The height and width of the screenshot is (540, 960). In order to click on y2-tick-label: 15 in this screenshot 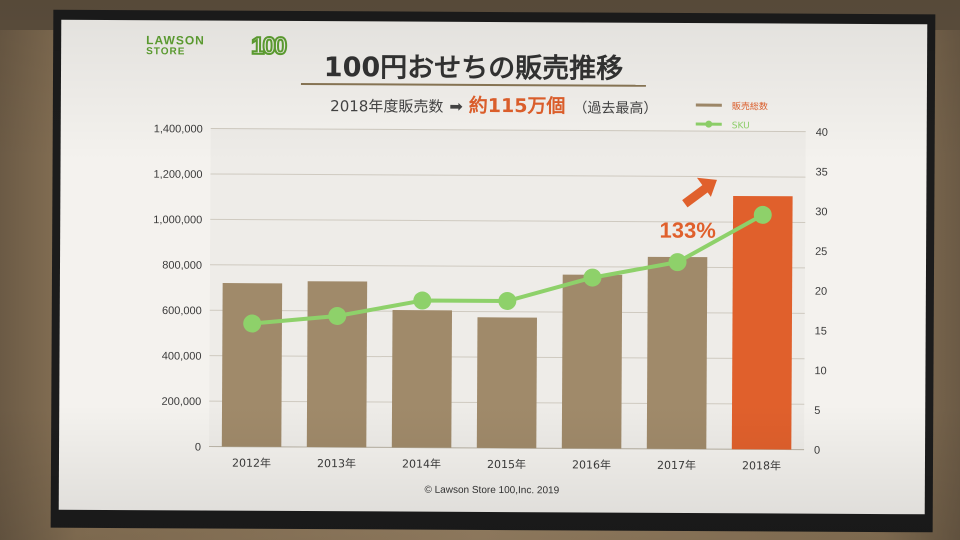, I will do `click(821, 331)`.